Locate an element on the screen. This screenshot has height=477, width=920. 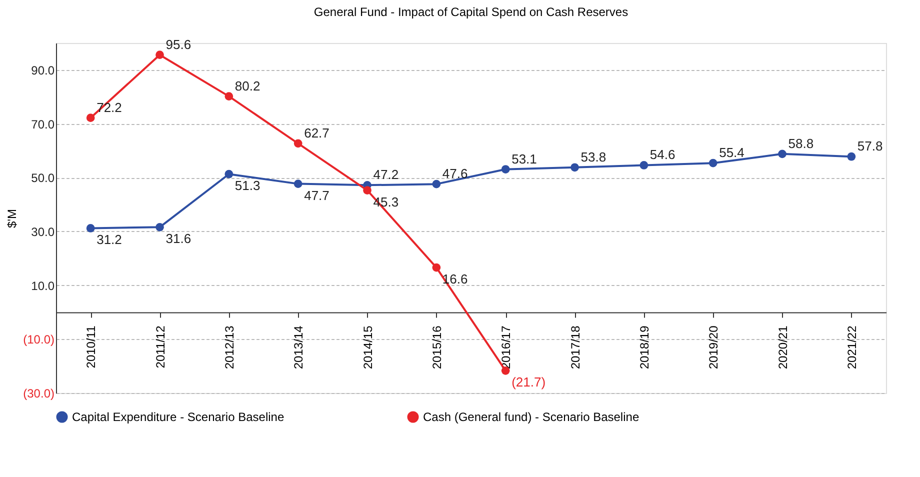
x-tick-label: 2017/18 is located at coordinates (575, 347).